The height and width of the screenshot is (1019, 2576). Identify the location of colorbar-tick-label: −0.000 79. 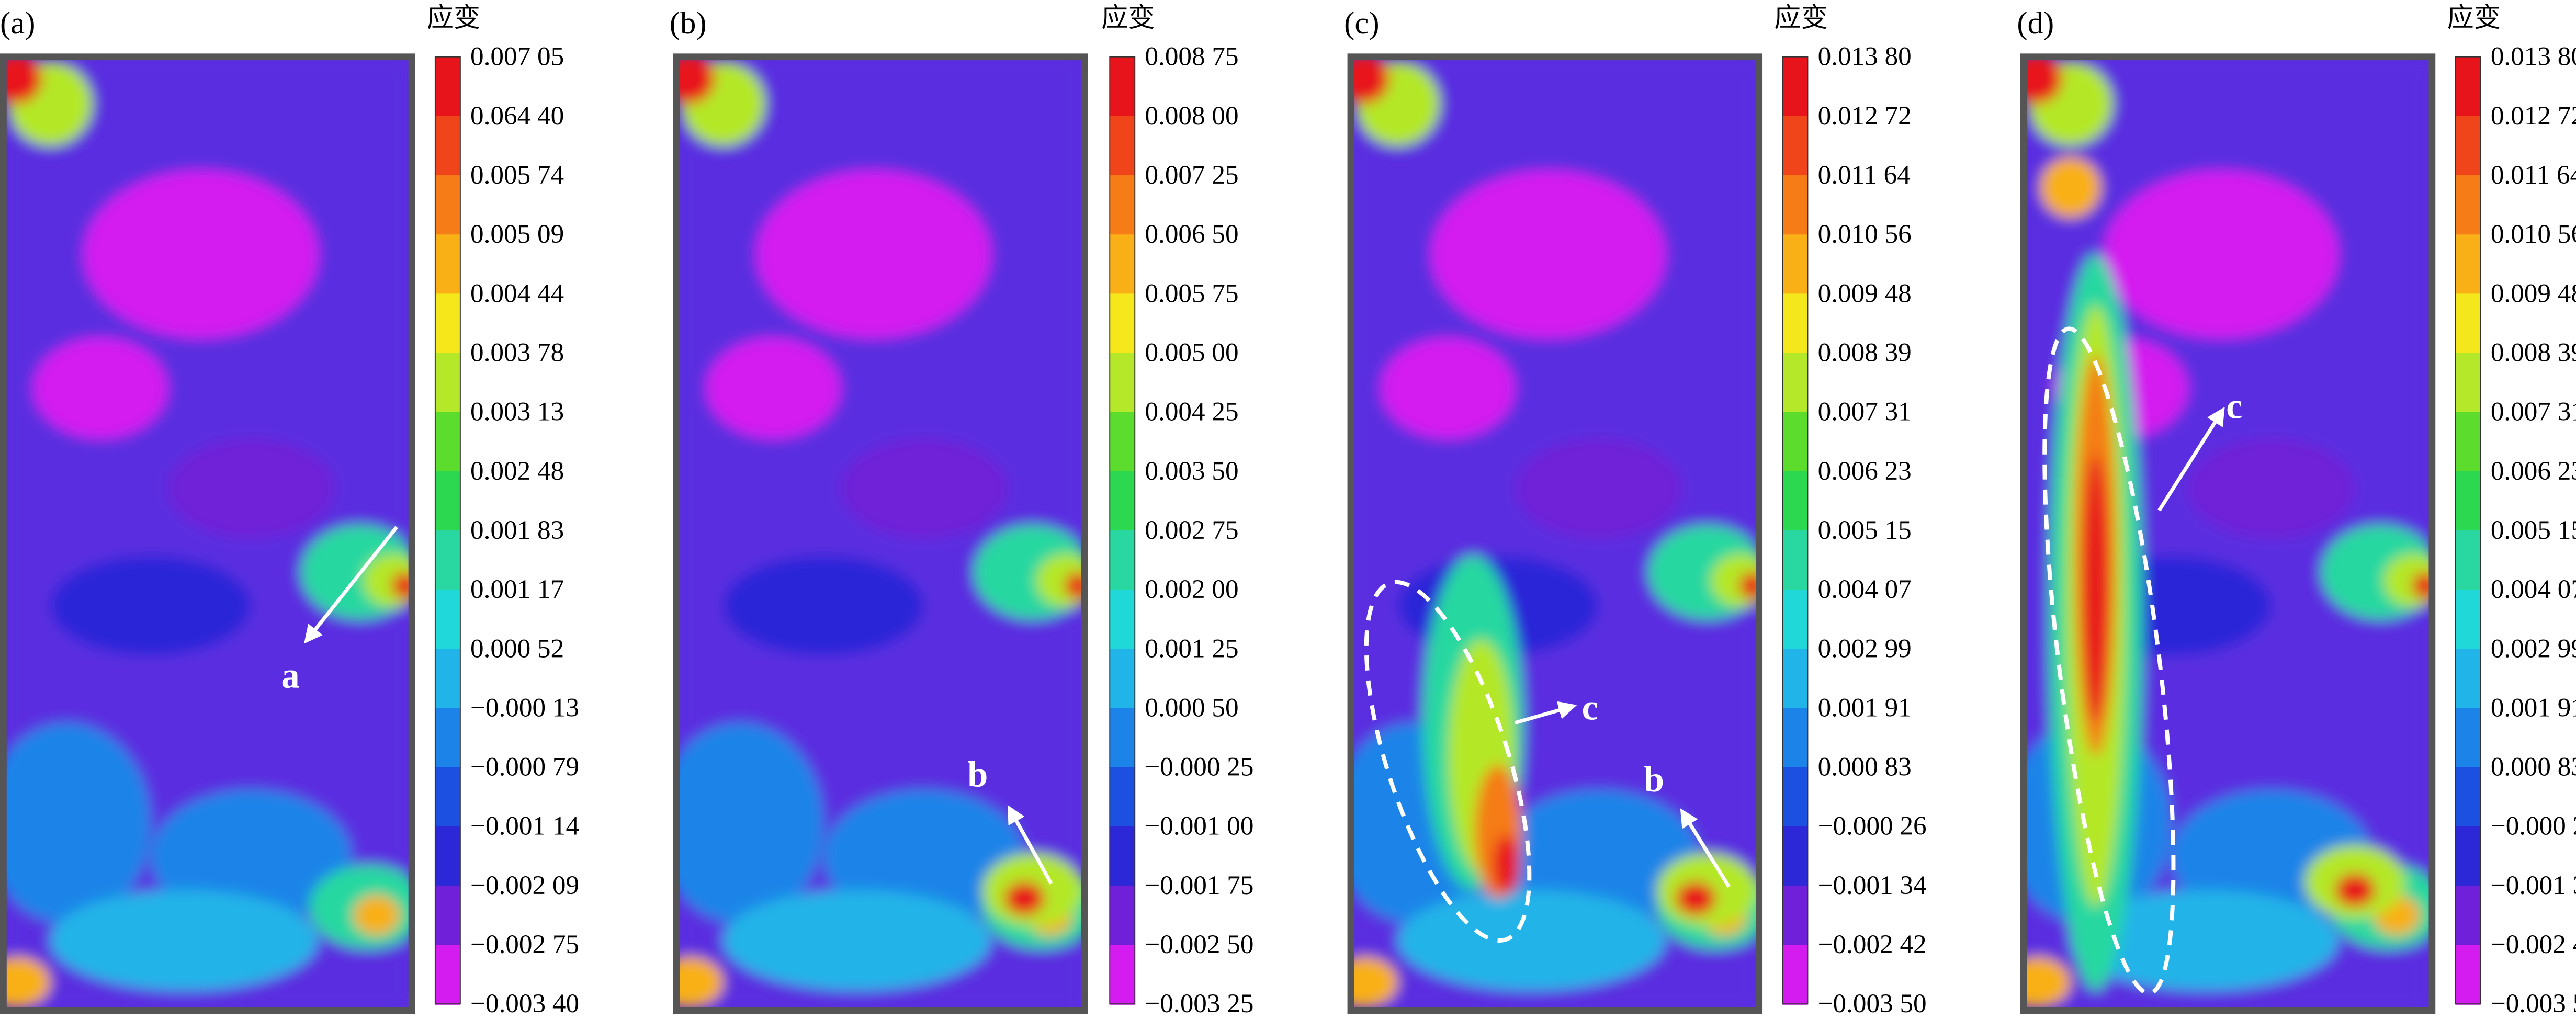
(524, 767).